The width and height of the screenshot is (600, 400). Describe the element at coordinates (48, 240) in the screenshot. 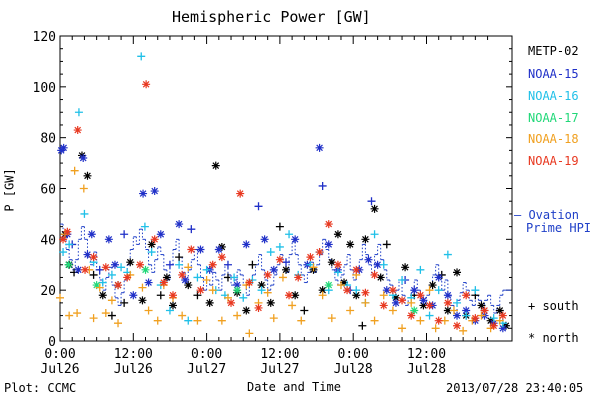

I see `y-tick-label: 40` at that location.